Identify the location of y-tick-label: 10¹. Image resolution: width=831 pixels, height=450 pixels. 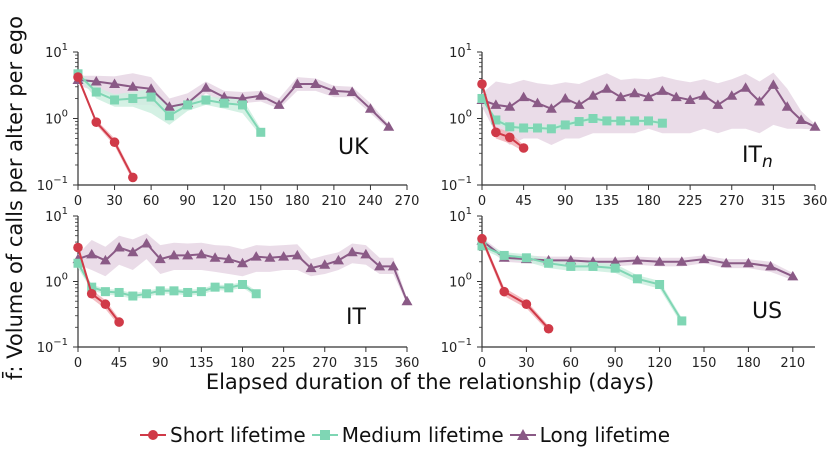
(56, 215).